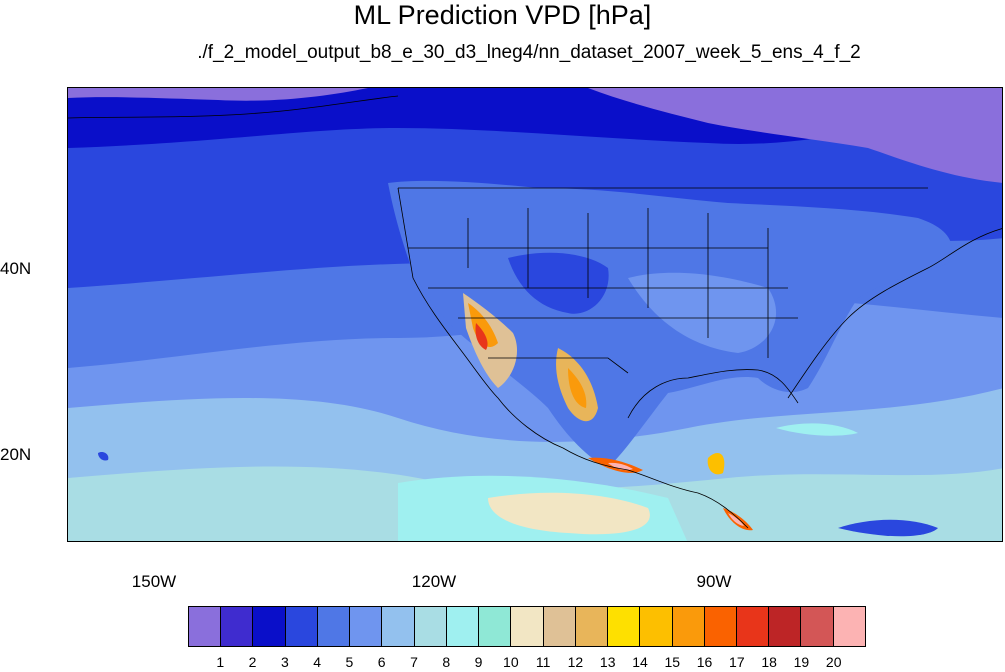 The width and height of the screenshot is (1005, 672). Describe the element at coordinates (284, 662) in the screenshot. I see `colorbar-tick-label: 3` at that location.